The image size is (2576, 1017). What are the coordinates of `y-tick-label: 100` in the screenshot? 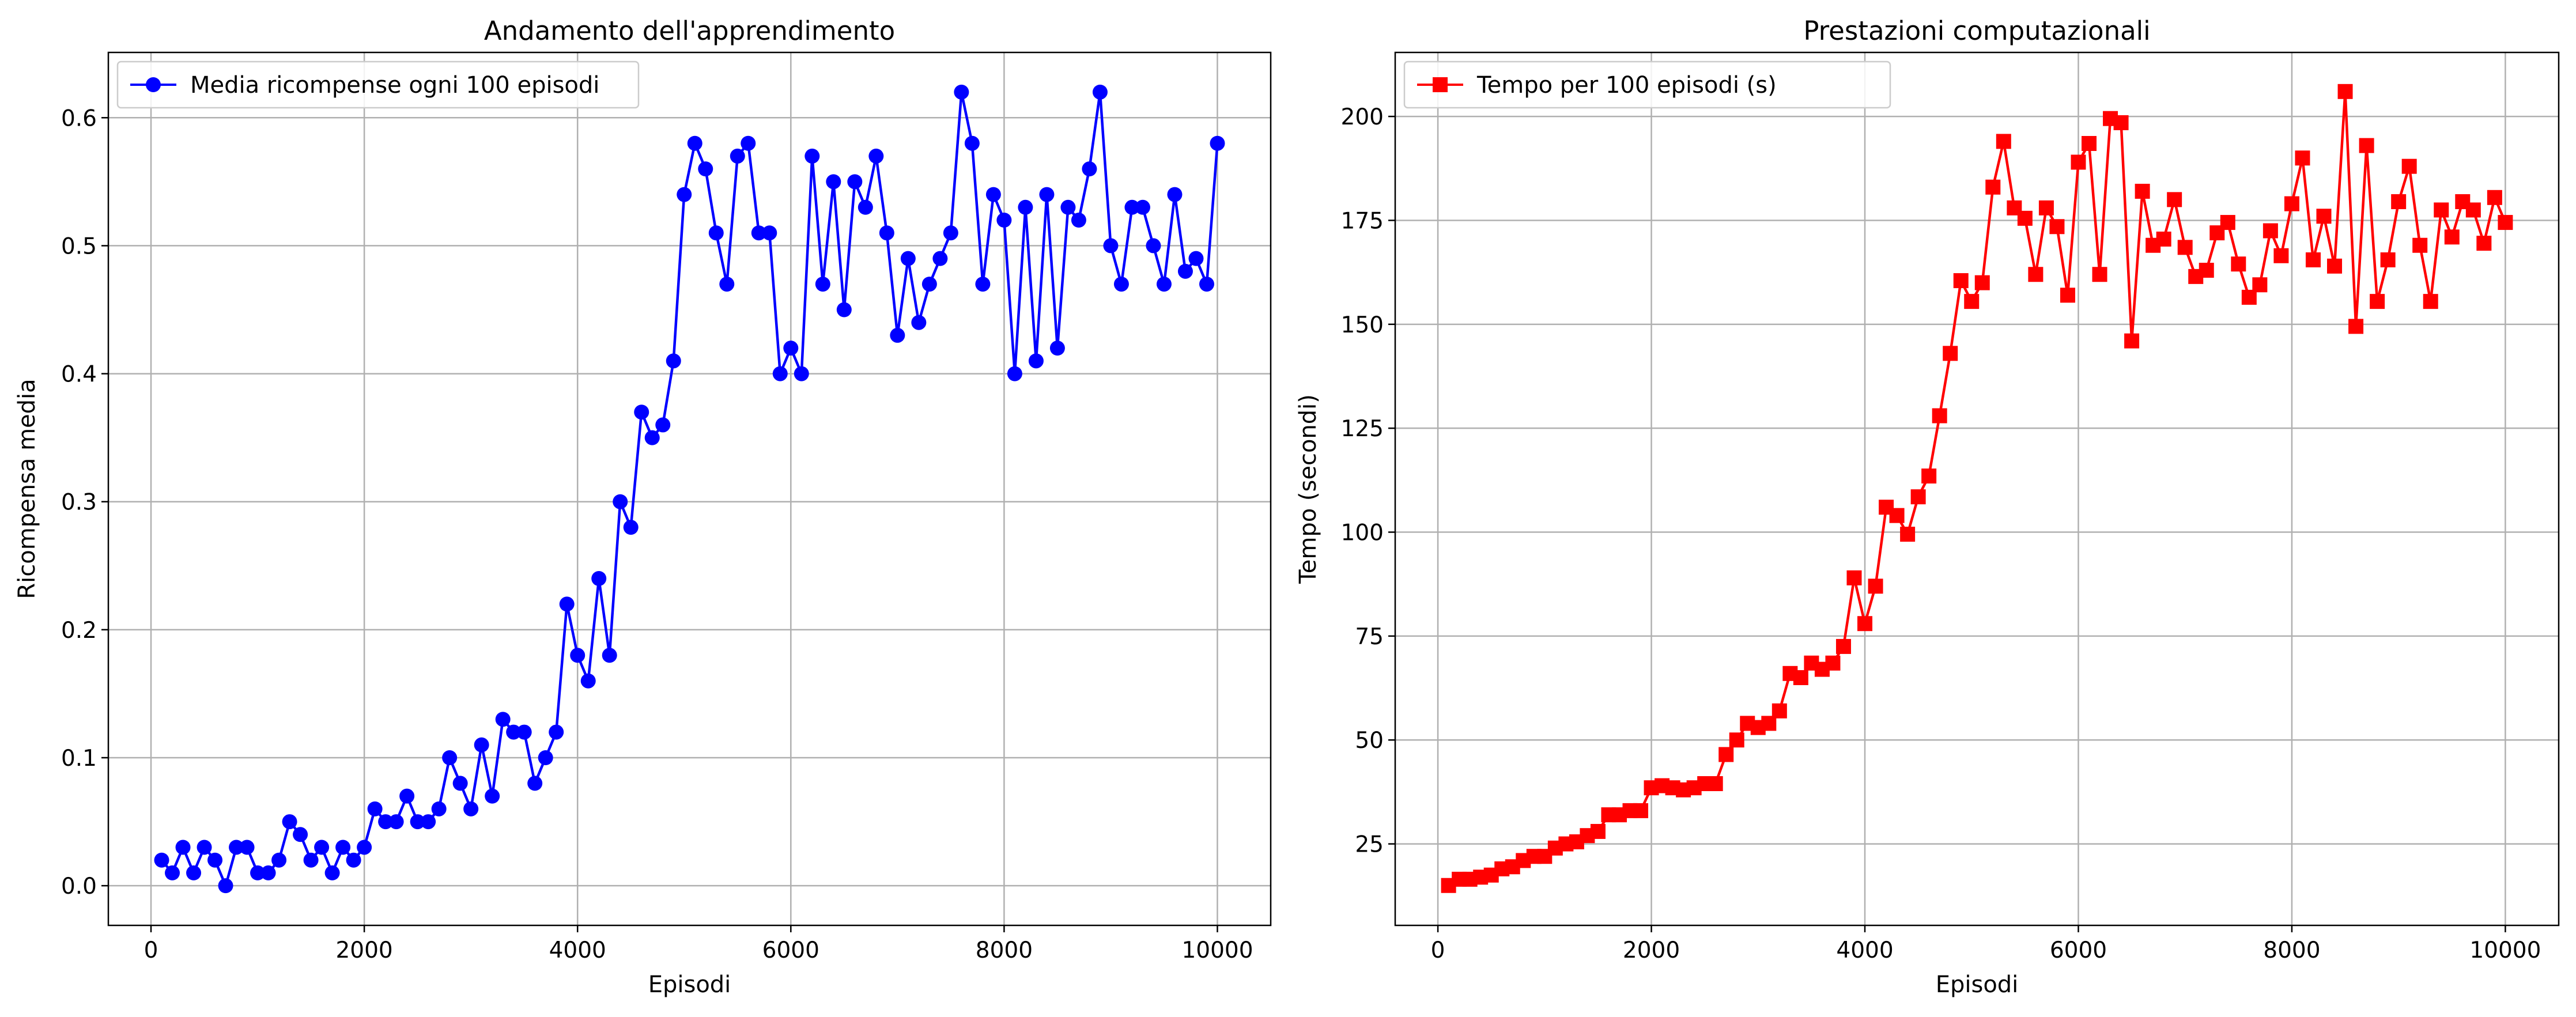 It's located at (1362, 533).